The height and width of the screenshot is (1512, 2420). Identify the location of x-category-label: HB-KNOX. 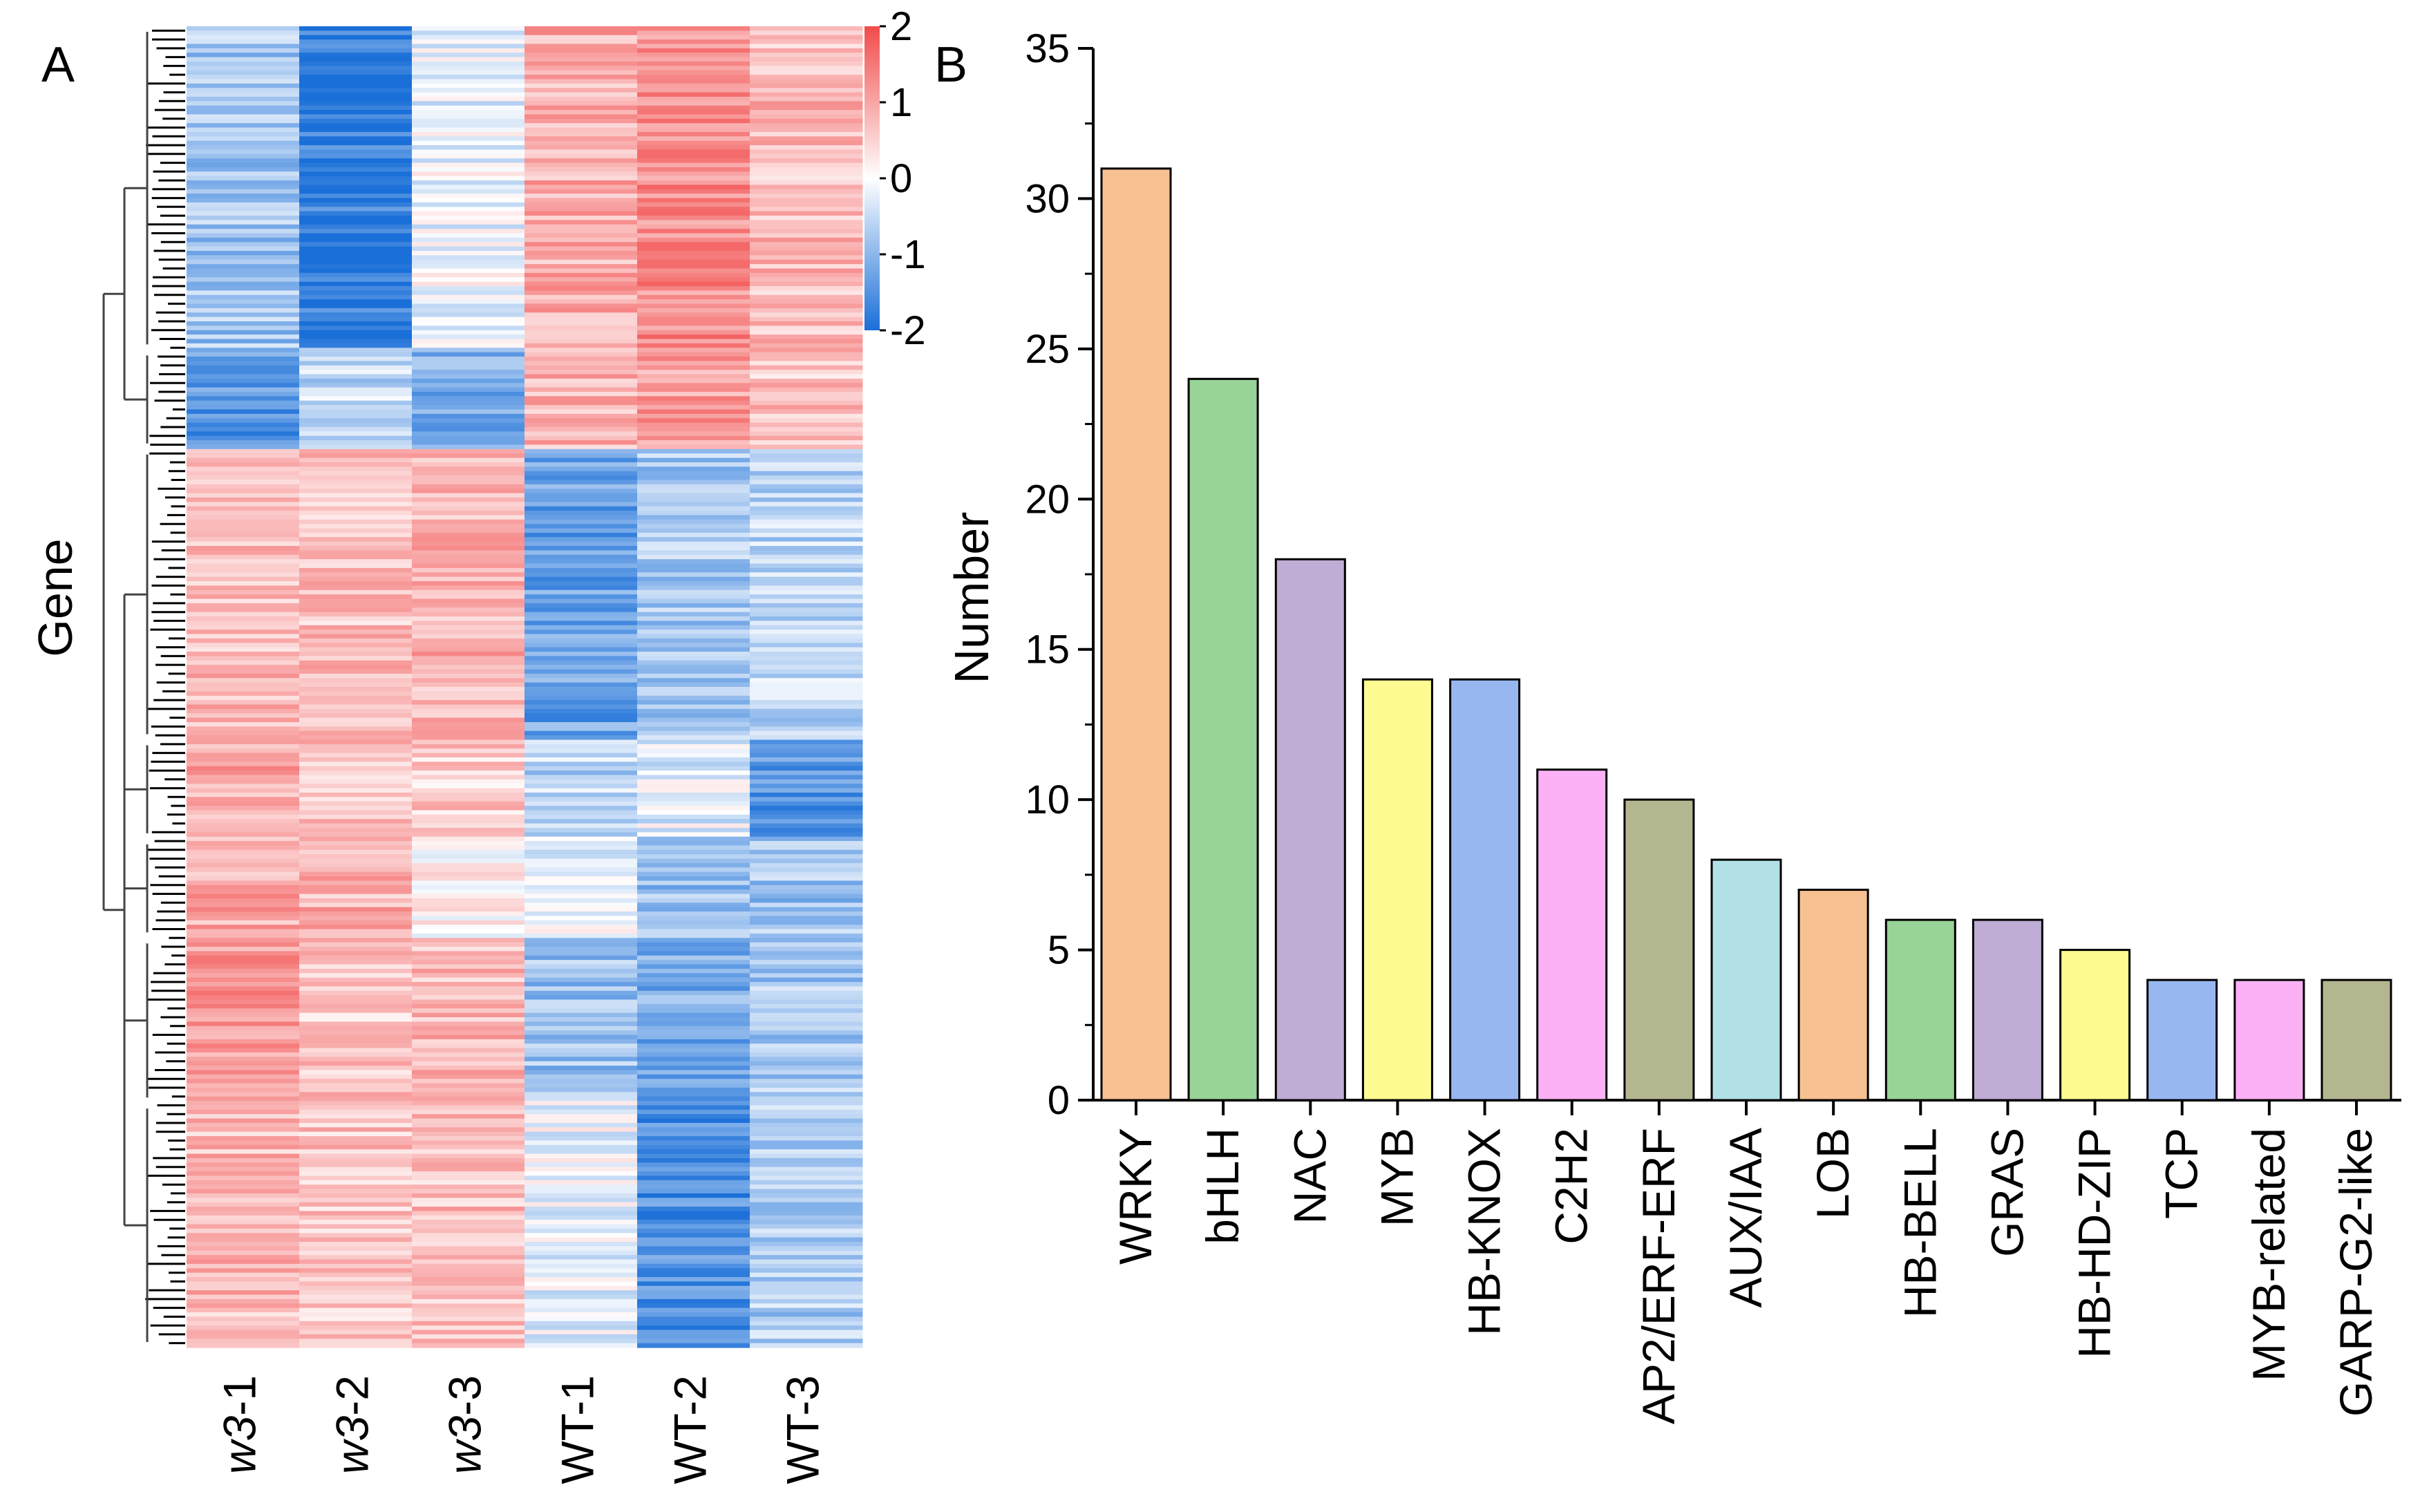
(1485, 1232).